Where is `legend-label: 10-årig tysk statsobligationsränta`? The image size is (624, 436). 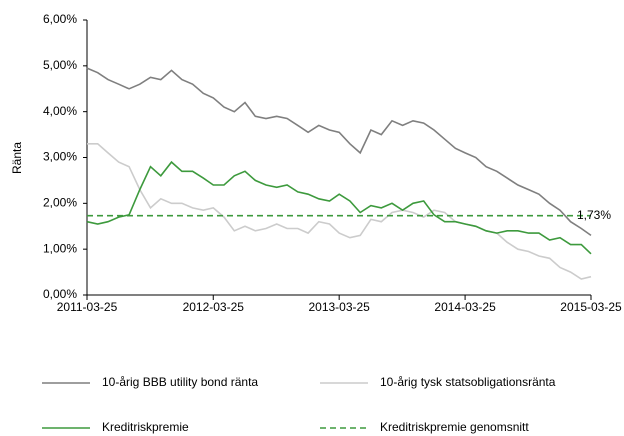
legend-label: 10-årig tysk statsobligationsränta is located at coordinates (468, 382).